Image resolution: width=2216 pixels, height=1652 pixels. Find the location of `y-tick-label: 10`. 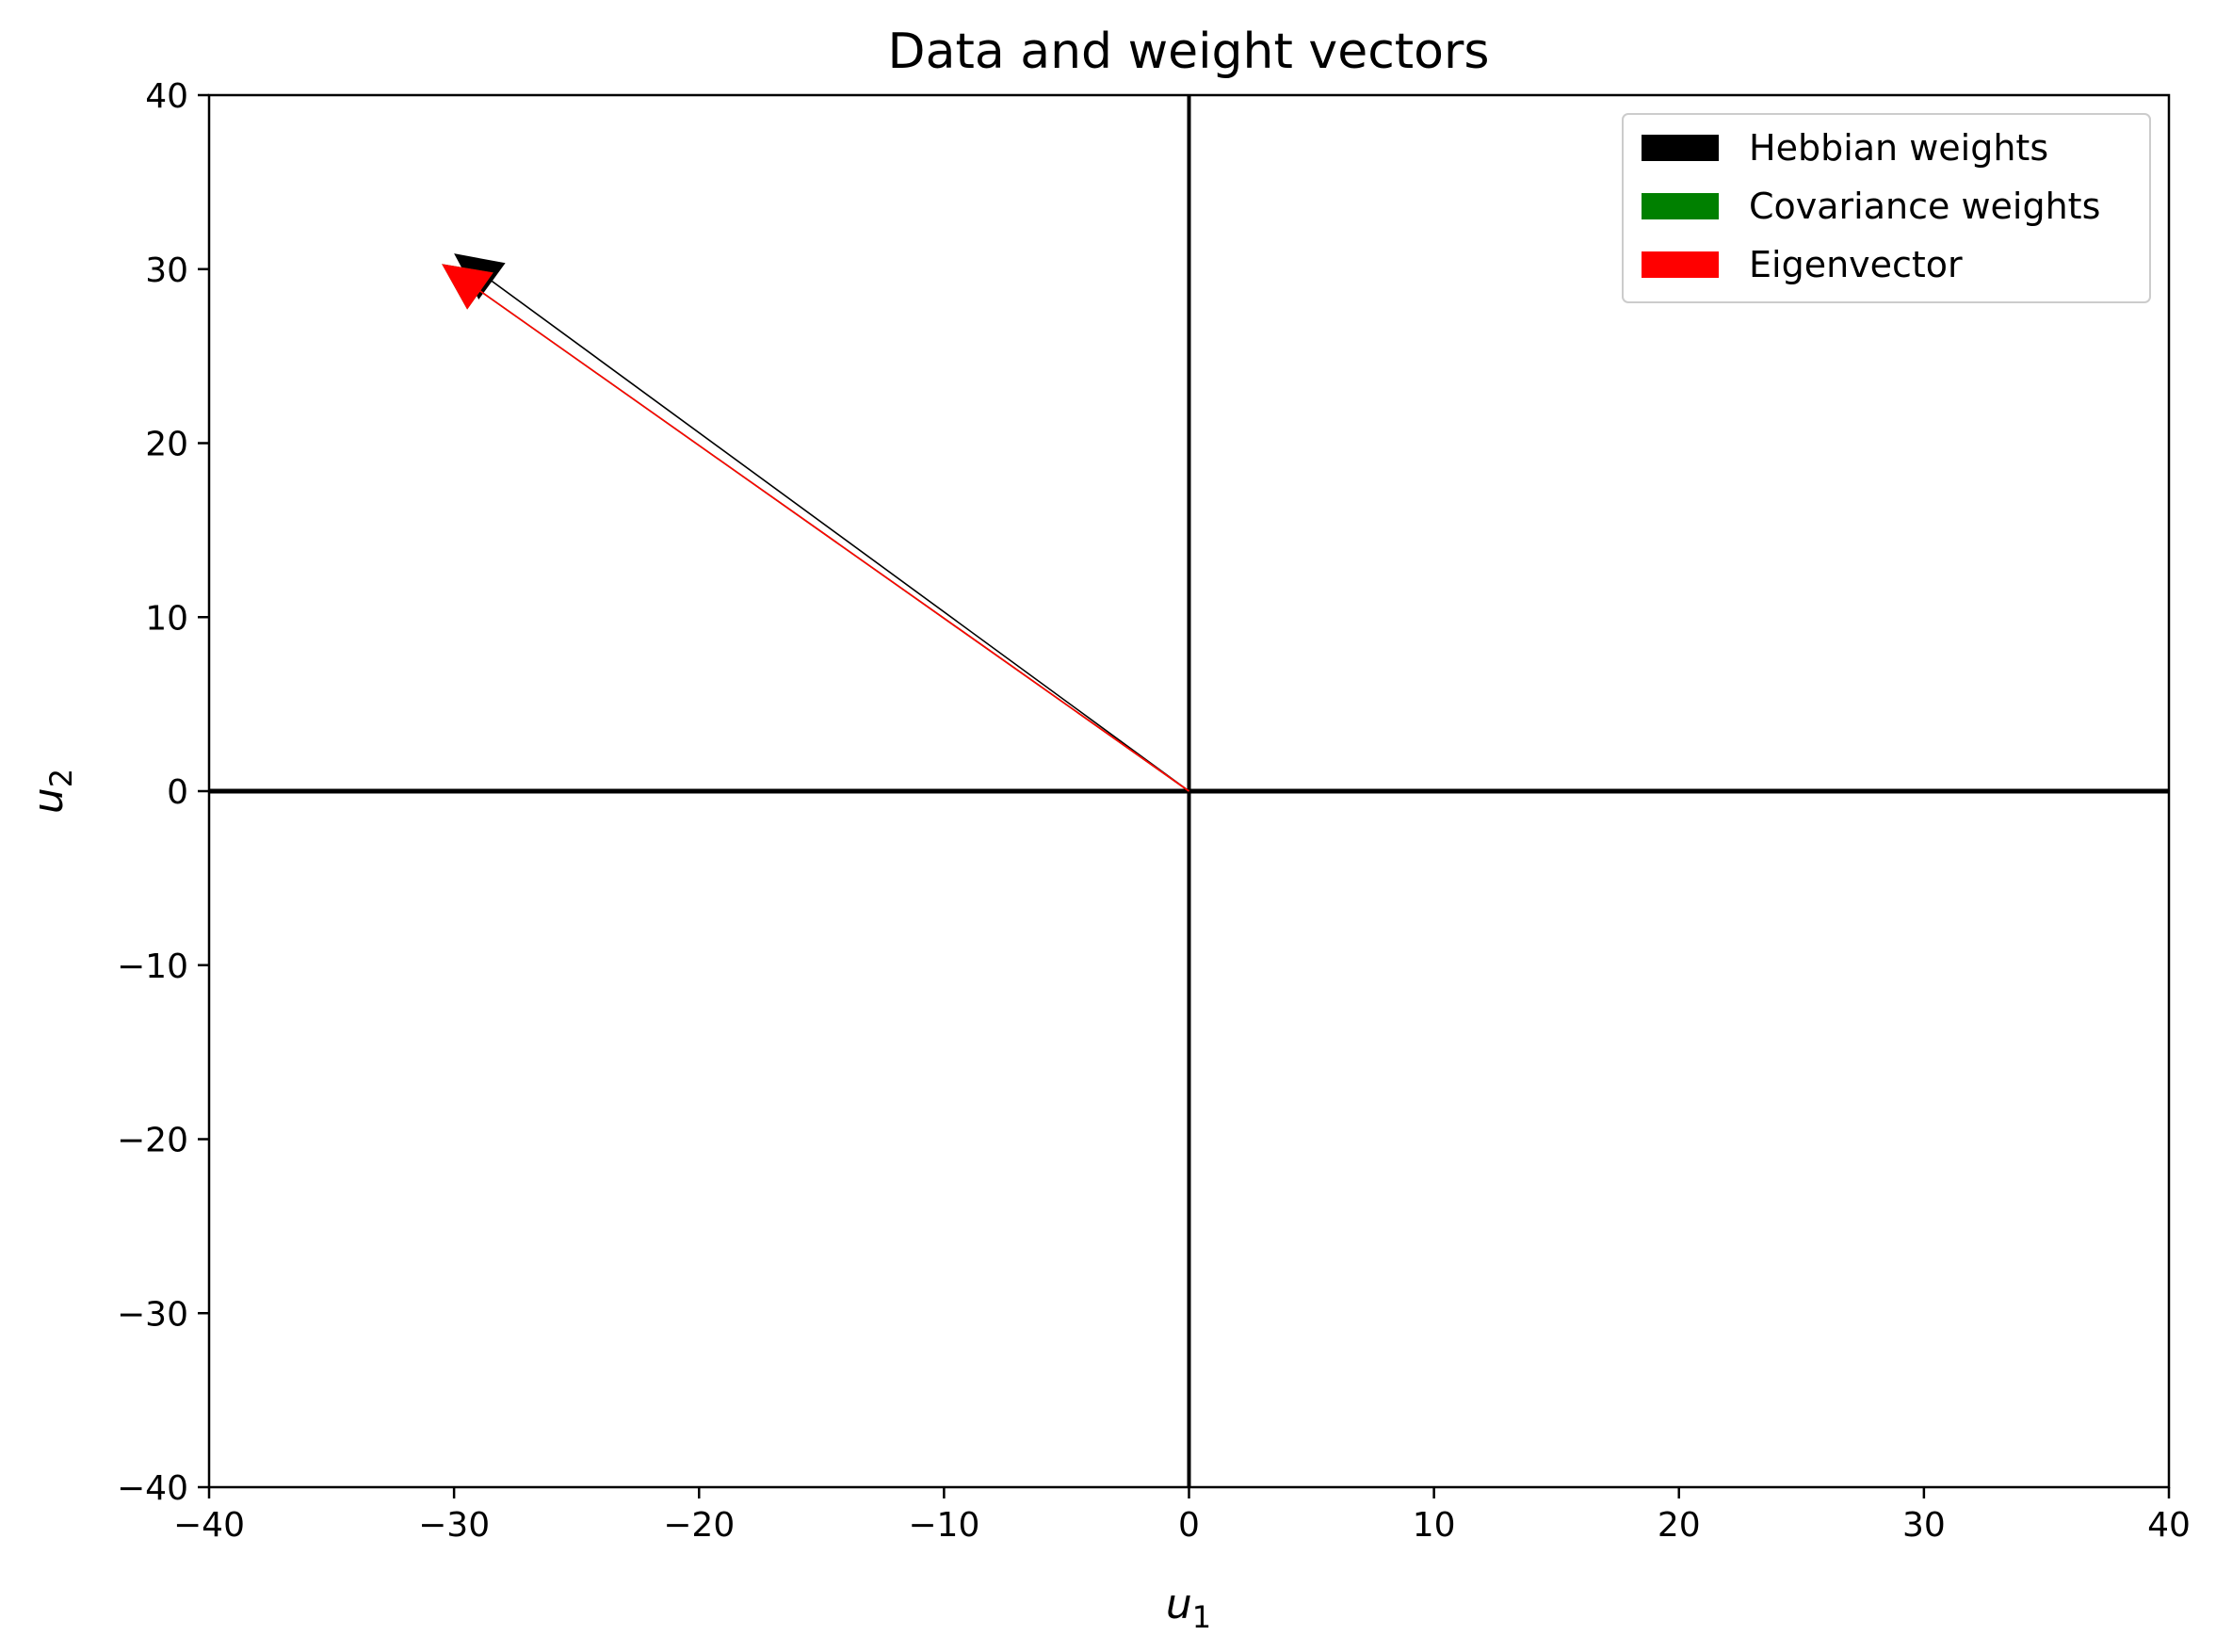

y-tick-label: 10 is located at coordinates (166, 618).